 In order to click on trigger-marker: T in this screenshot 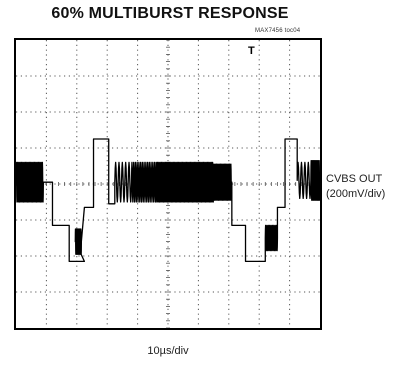, I will do `click(251, 51)`.